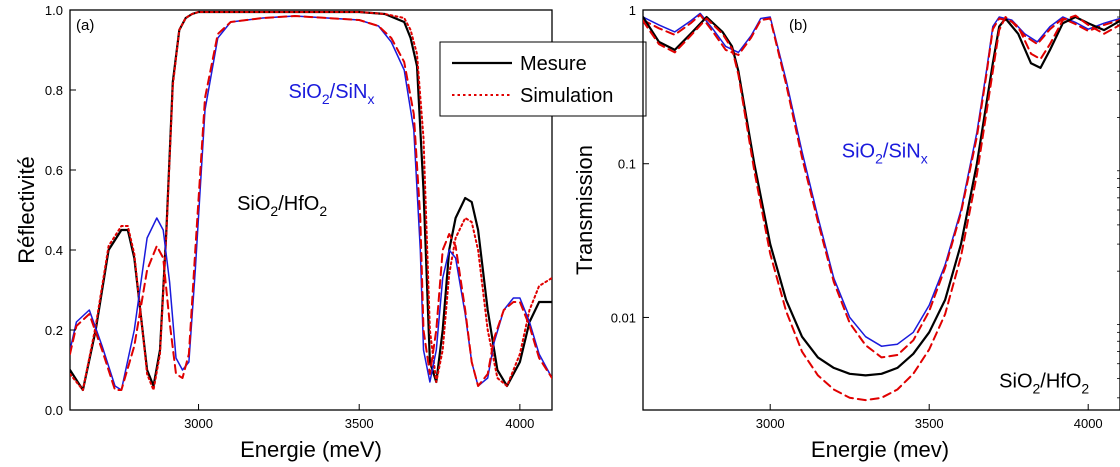 The image size is (1120, 467). Describe the element at coordinates (553, 64) in the screenshot. I see `legend-label-mesure: Mesure` at that location.